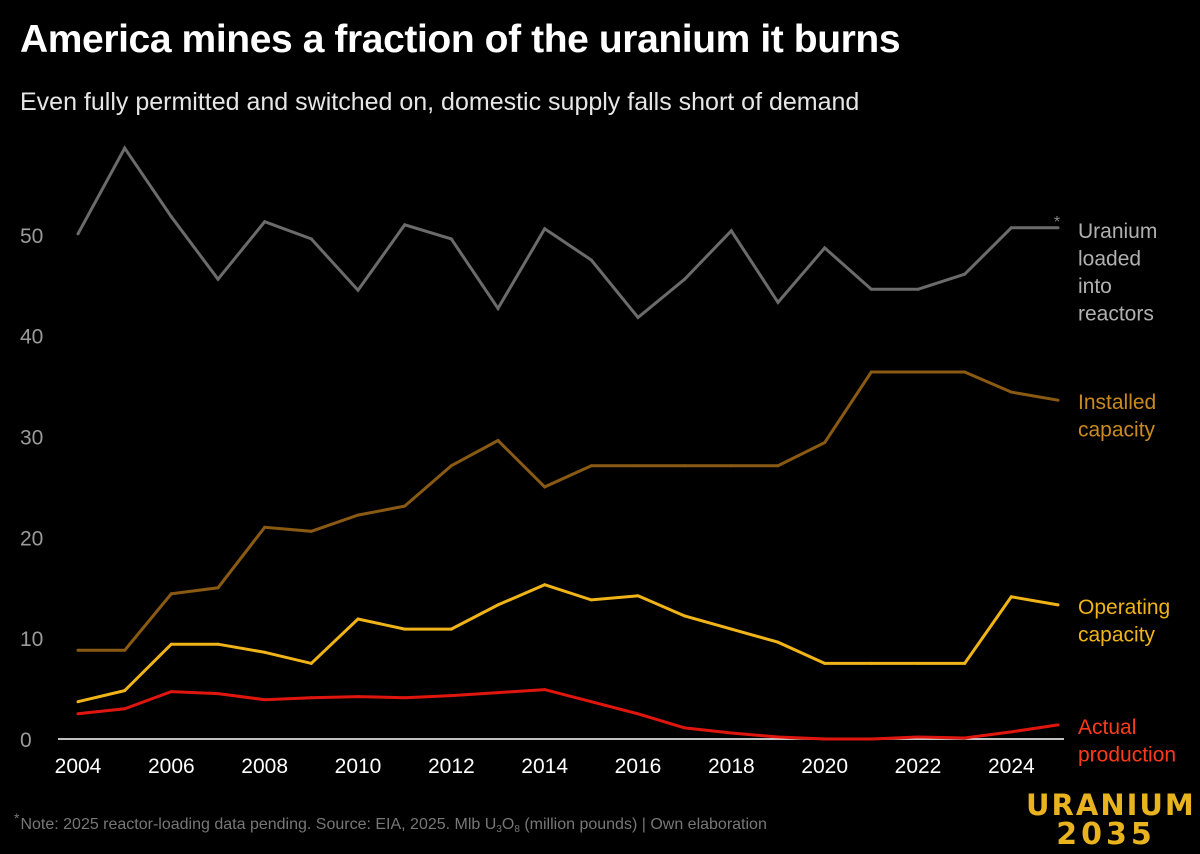  I want to click on series-label-installed-capacity: capacity, so click(1117, 430).